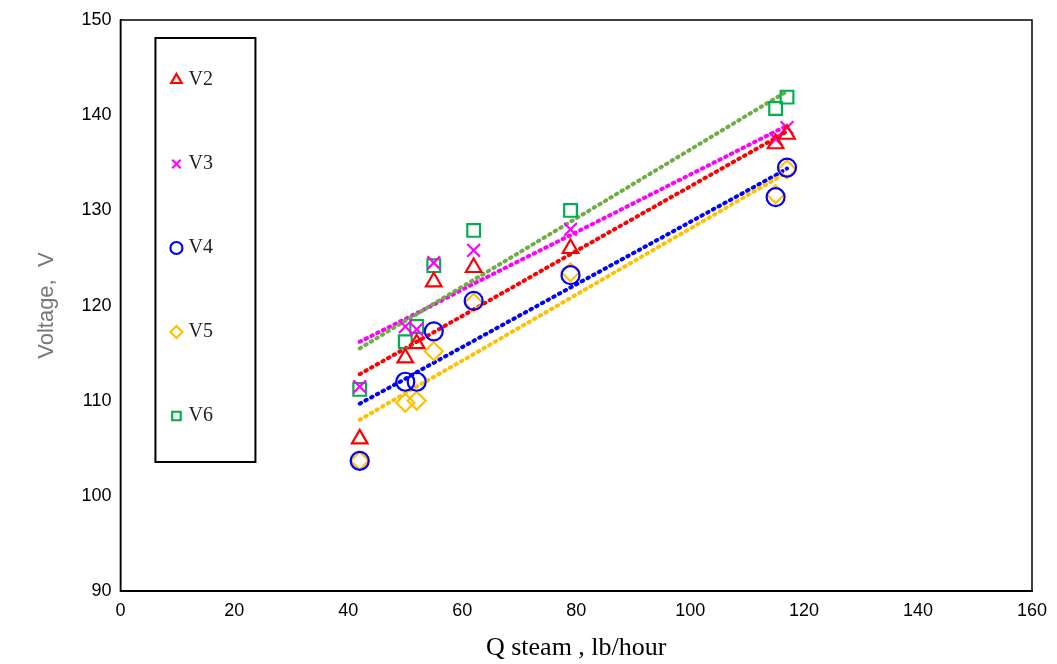  I want to click on y-axis-title: Voltage, V, so click(46, 305).